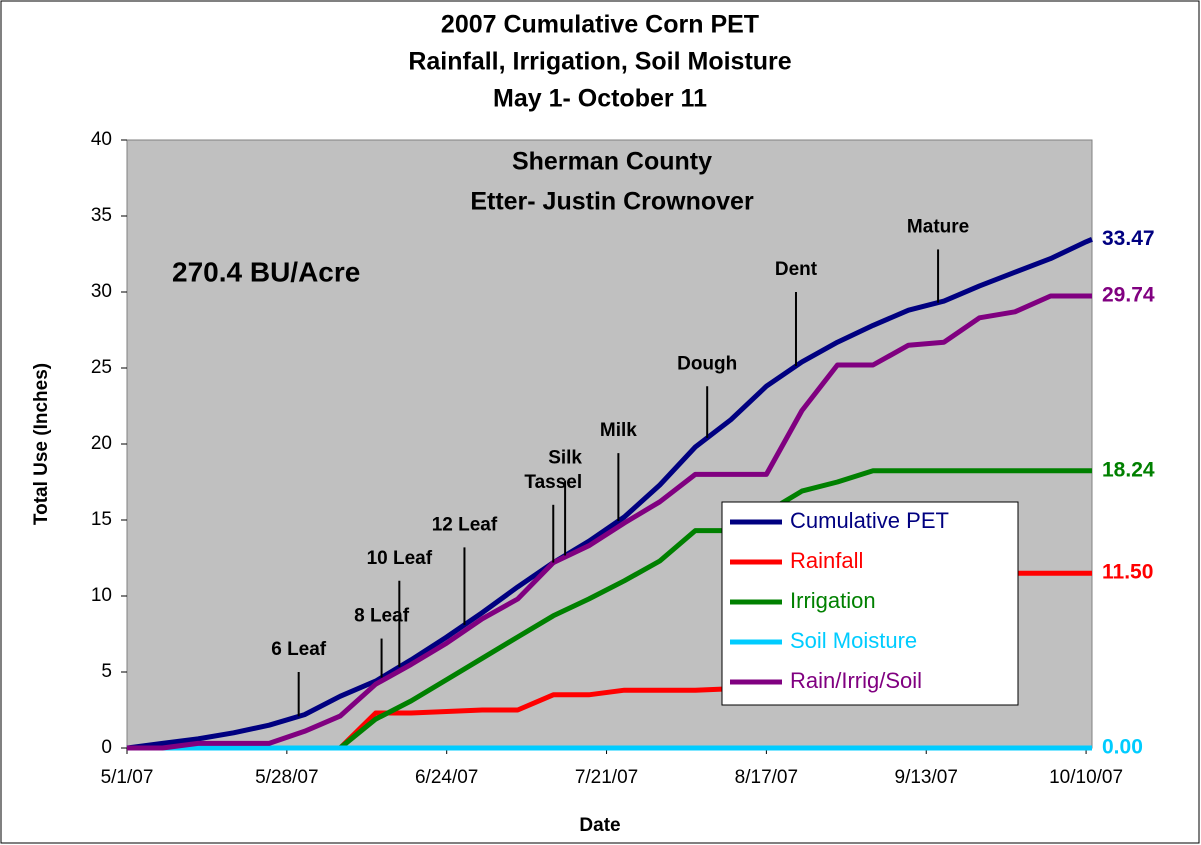  I want to click on chart-title: Rainfall, Irrigation, Soil Moisture, so click(599, 62).